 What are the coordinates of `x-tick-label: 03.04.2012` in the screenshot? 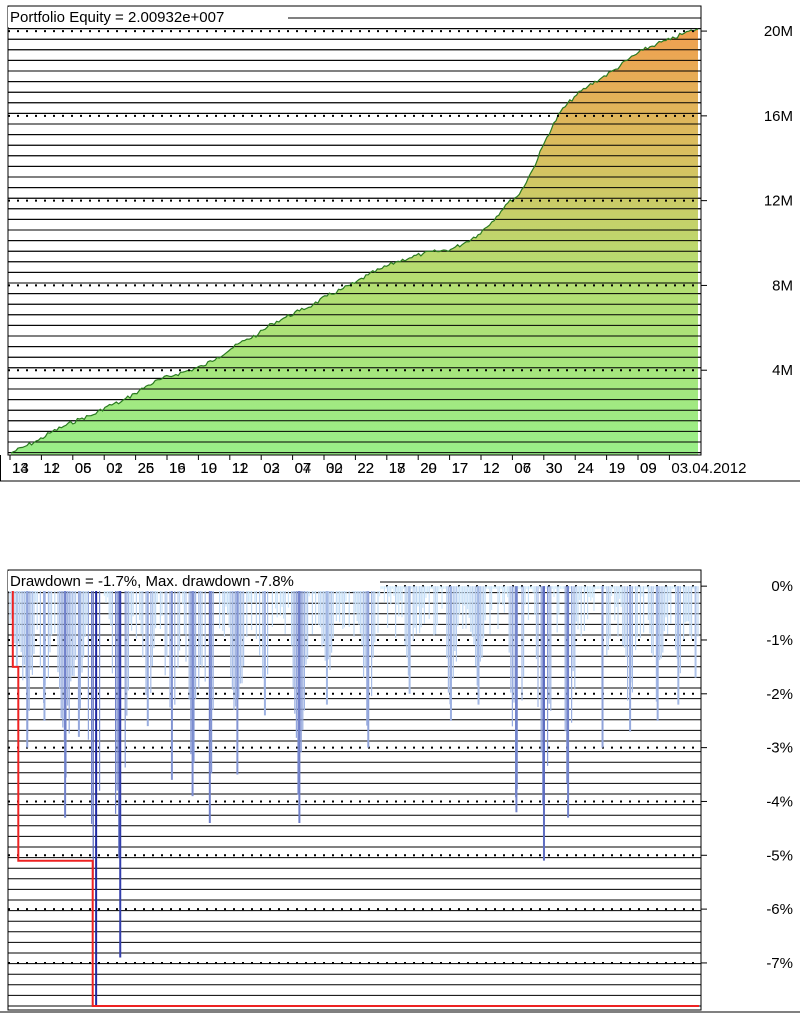 It's located at (708, 468).